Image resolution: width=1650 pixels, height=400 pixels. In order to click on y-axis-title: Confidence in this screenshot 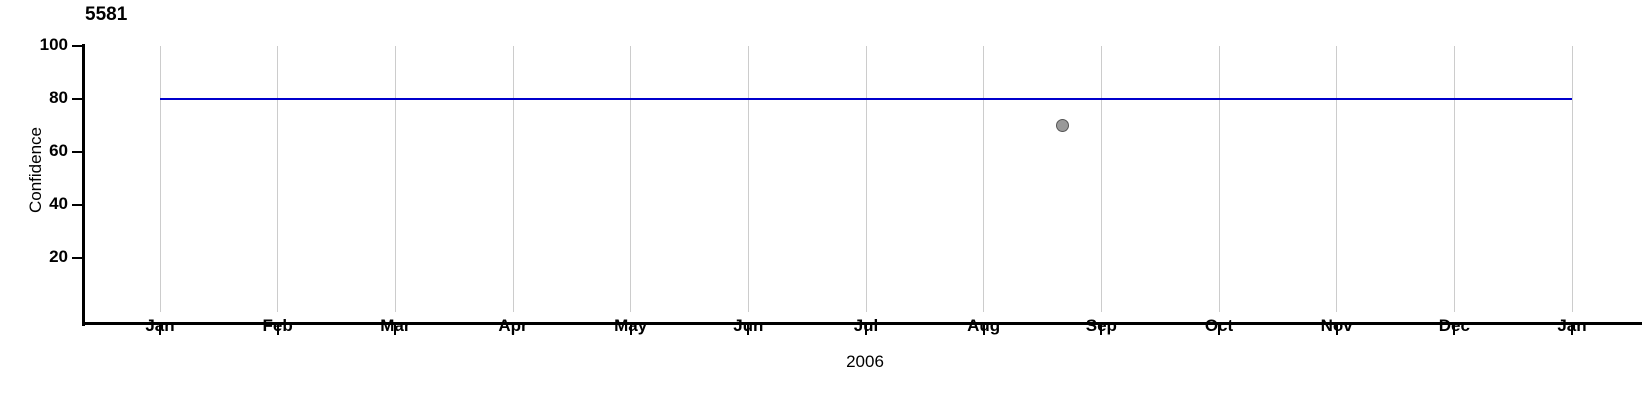, I will do `click(35, 170)`.